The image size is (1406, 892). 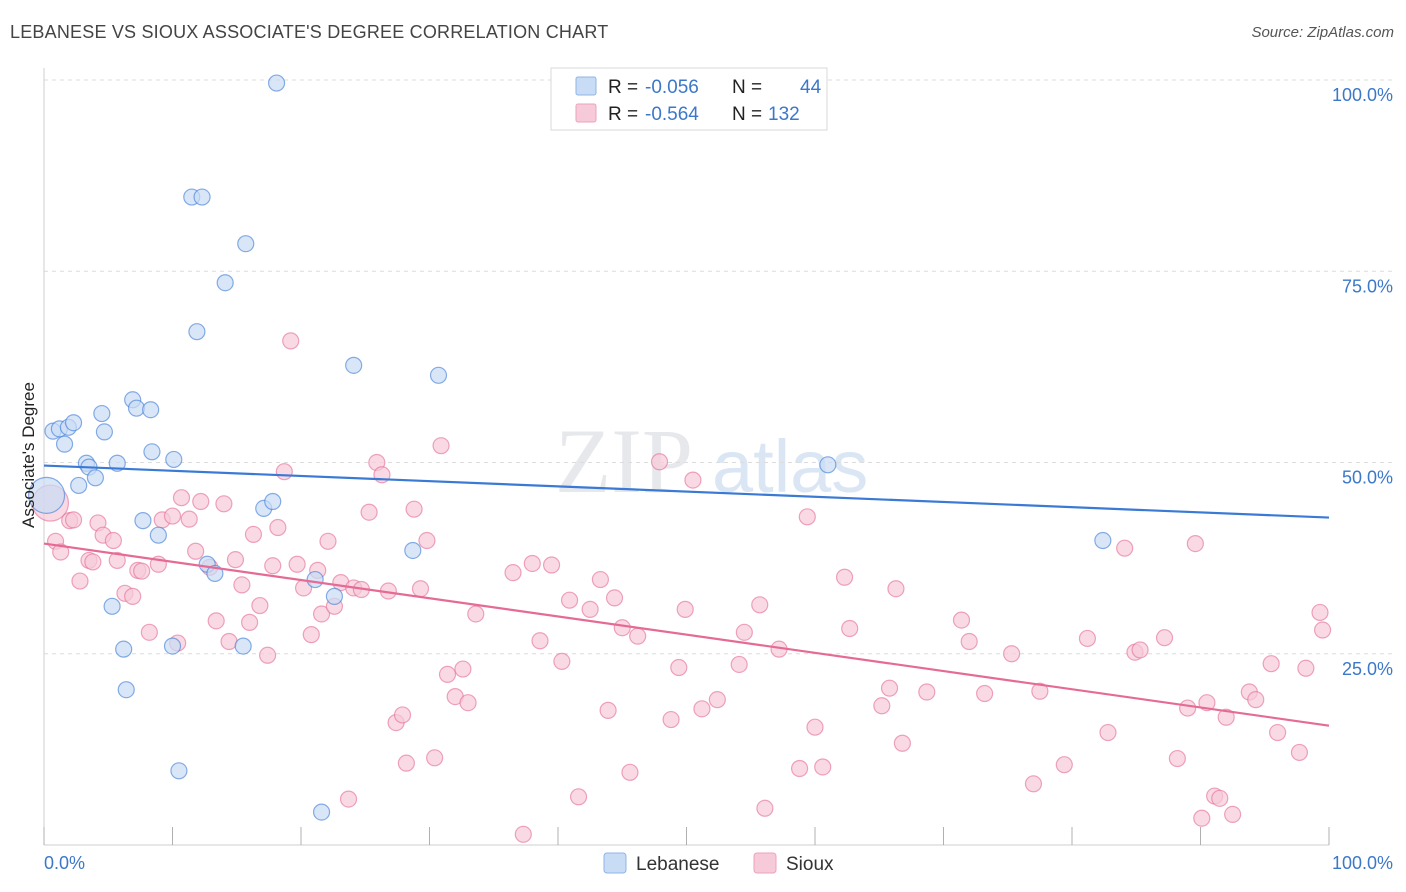 I want to click on y-tick-label-50: 50.0%, so click(x=1367, y=478).